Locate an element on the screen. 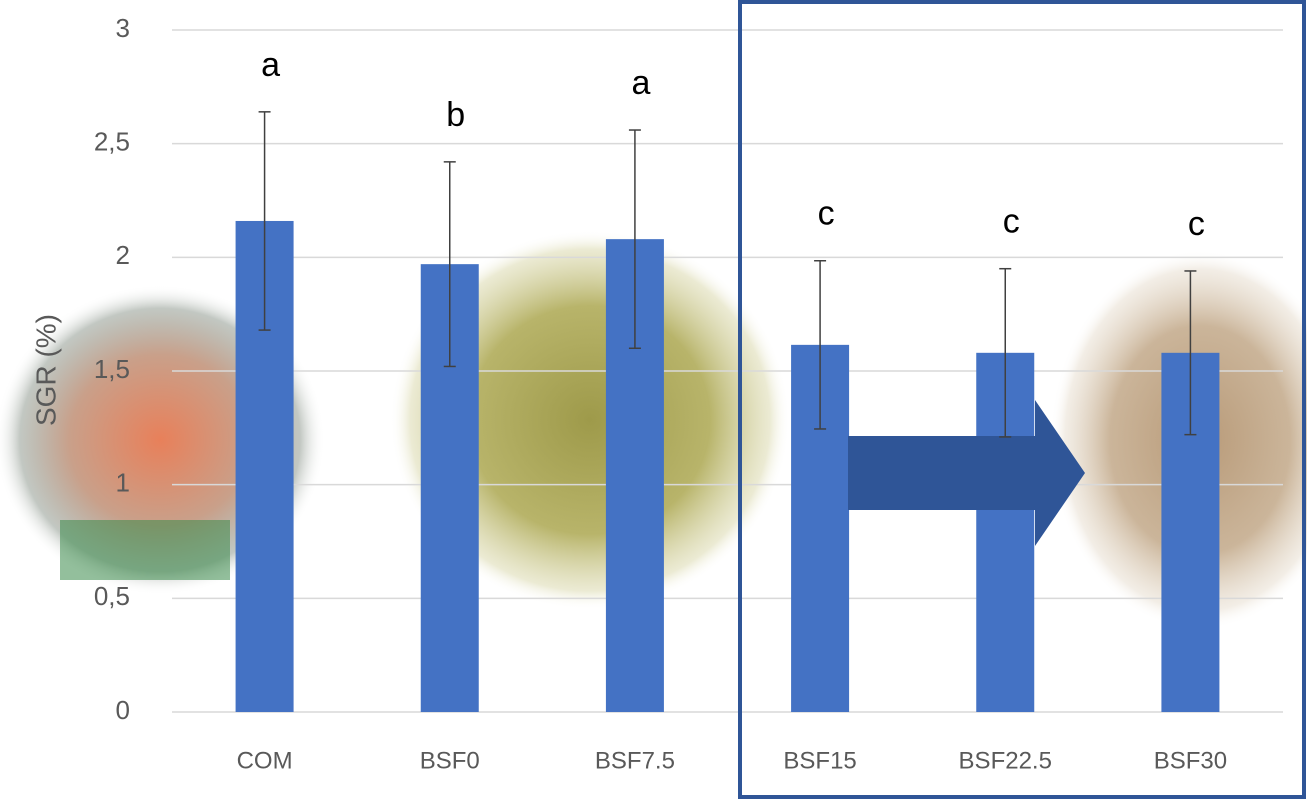  significance-letter: b is located at coordinates (455, 115).